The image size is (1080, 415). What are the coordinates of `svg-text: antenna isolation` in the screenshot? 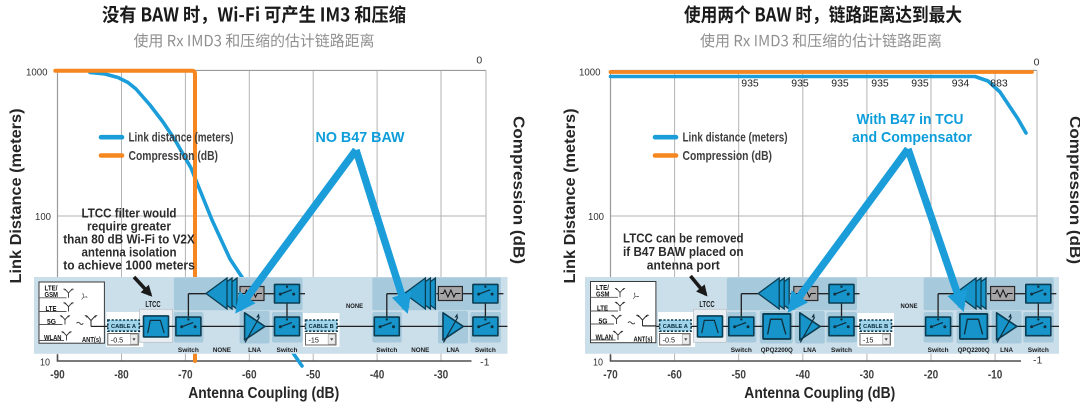 It's located at (129, 253).